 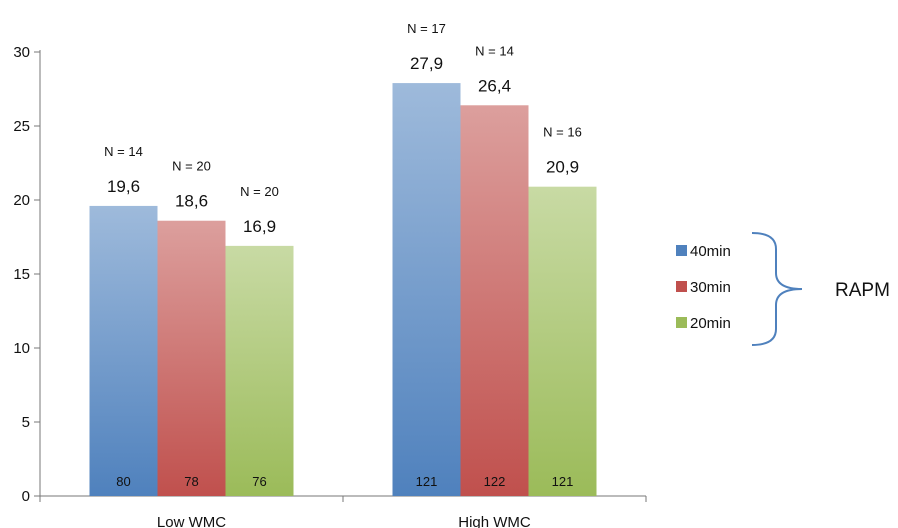 What do you see at coordinates (21, 52) in the screenshot?
I see `y-tick-label: 30` at bounding box center [21, 52].